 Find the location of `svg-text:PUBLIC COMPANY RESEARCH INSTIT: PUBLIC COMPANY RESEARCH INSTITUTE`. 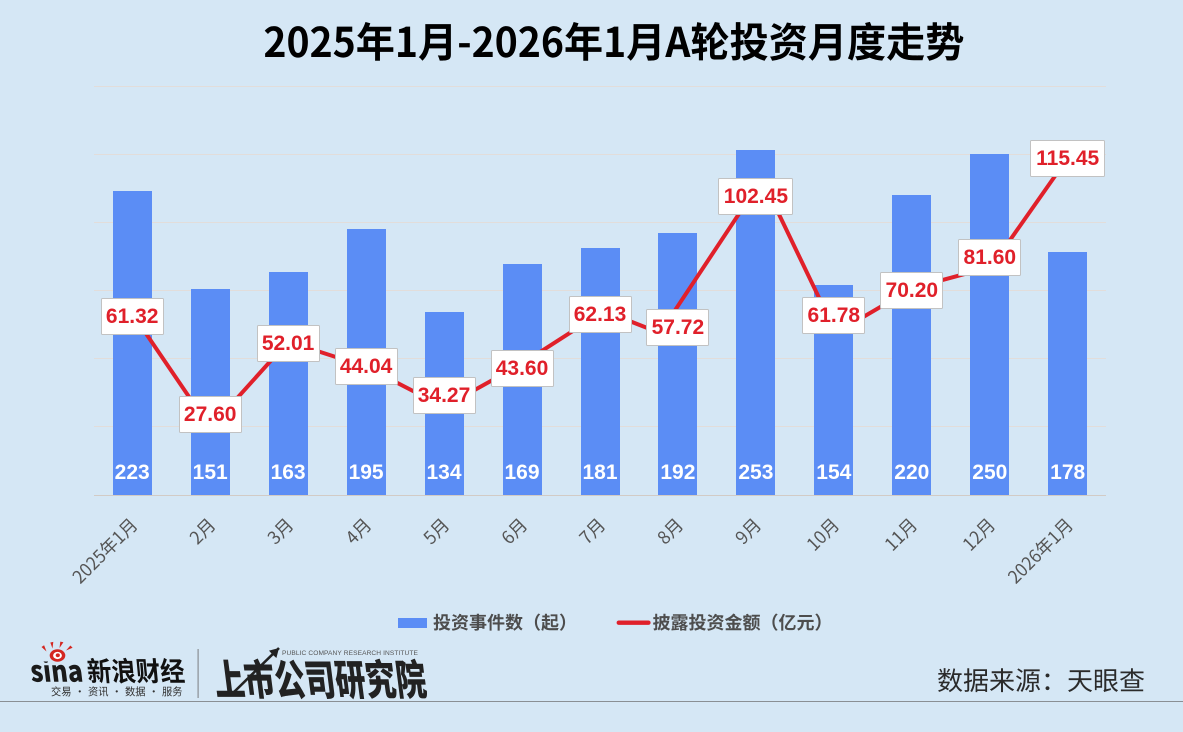

svg-text:PUBLIC COMPANY RESEARCH INSTIT: PUBLIC COMPANY RESEARCH INSTITUTE is located at coordinates (350, 653).